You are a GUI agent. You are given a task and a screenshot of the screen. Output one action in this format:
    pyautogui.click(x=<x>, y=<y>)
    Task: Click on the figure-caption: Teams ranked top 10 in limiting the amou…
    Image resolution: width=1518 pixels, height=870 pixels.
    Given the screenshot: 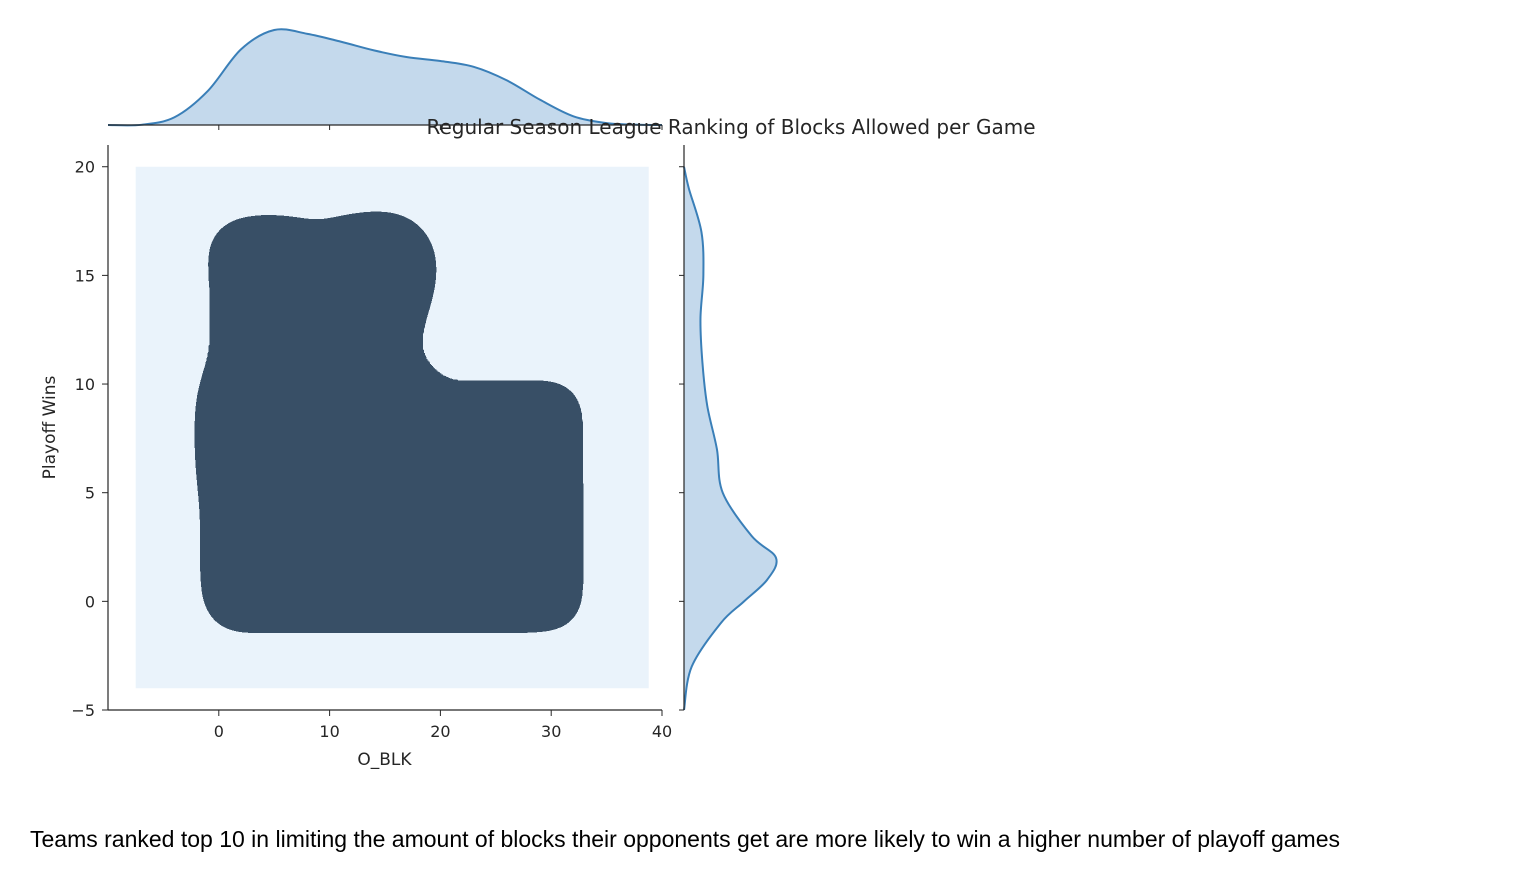 What is the action you would take?
    pyautogui.click(x=685, y=839)
    